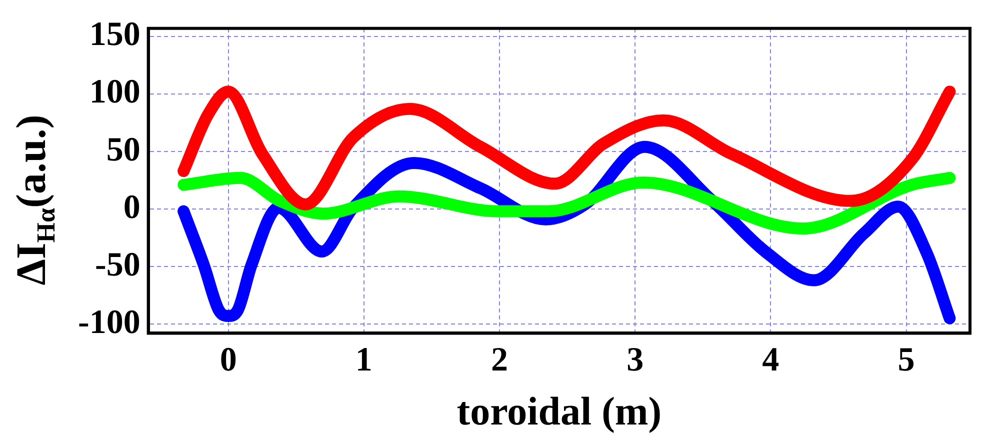 This screenshot has height=438, width=984. What do you see at coordinates (559, 411) in the screenshot?
I see `x-axis-title: toroidal (m)` at bounding box center [559, 411].